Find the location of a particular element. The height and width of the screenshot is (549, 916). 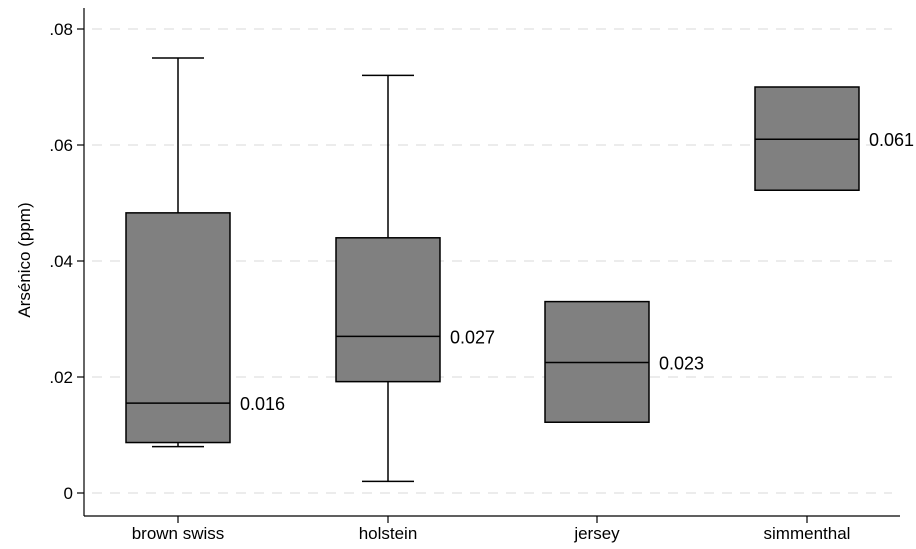

y-tick-label: .08 is located at coordinates (61, 29).